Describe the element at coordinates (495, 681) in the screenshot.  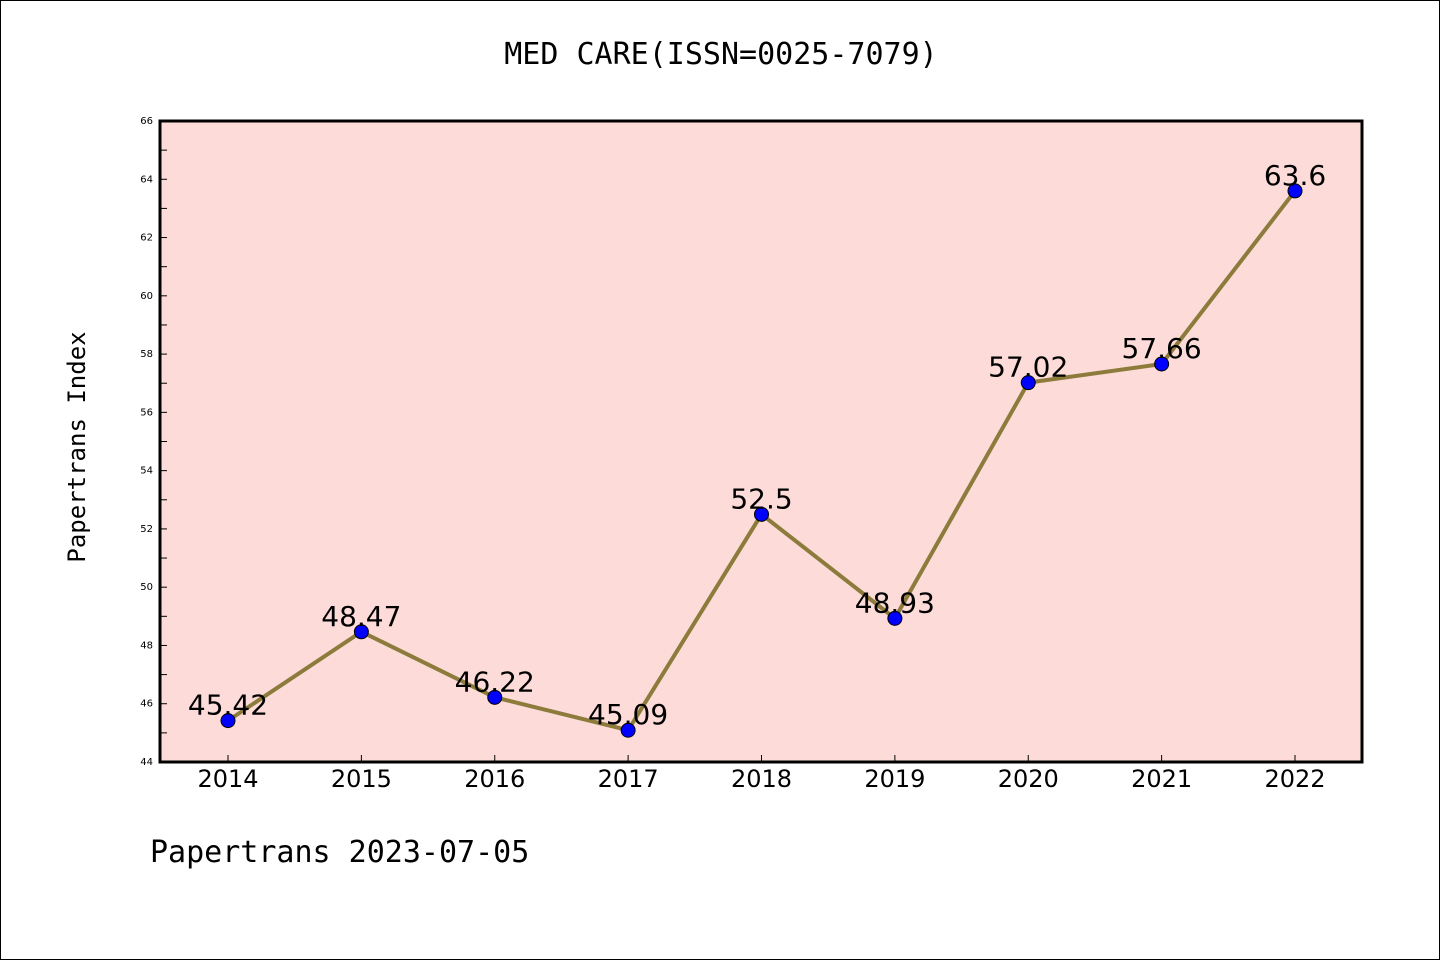
I see `data-label: 46.22` at that location.